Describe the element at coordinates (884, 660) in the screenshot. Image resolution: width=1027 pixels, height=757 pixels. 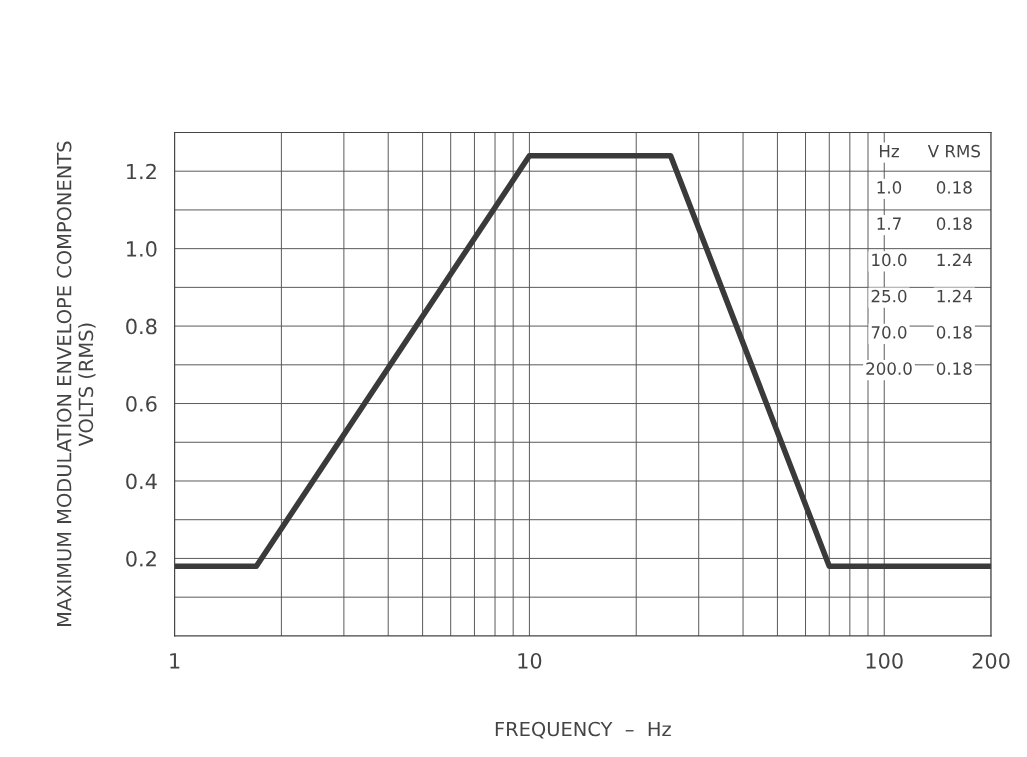
I see `x-tick-label: 100` at that location.